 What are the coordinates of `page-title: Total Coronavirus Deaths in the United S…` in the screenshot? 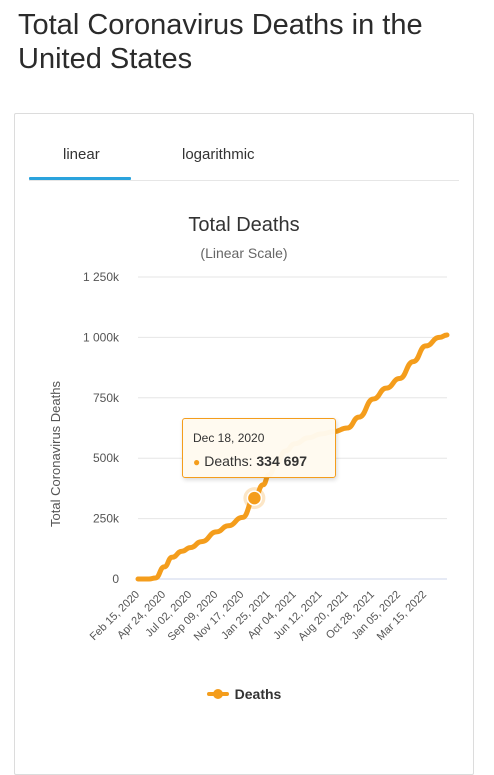 It's located at (220, 42).